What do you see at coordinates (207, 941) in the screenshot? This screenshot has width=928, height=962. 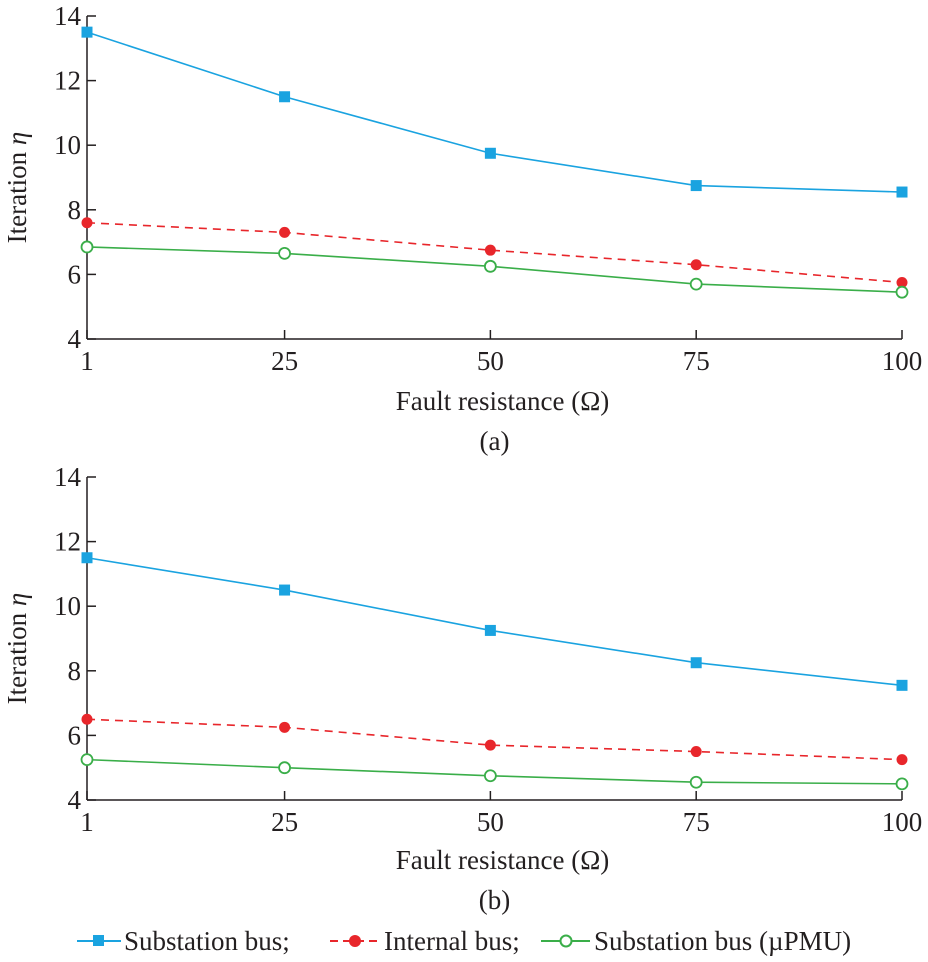 I see `legend-label-substation-bus: Substation bus;` at bounding box center [207, 941].